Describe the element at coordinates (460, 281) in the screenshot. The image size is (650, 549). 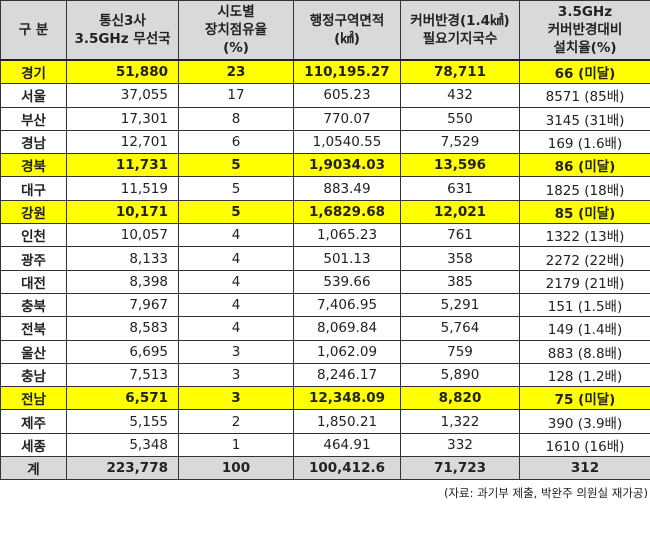
I see `needed-cell: 385` at that location.